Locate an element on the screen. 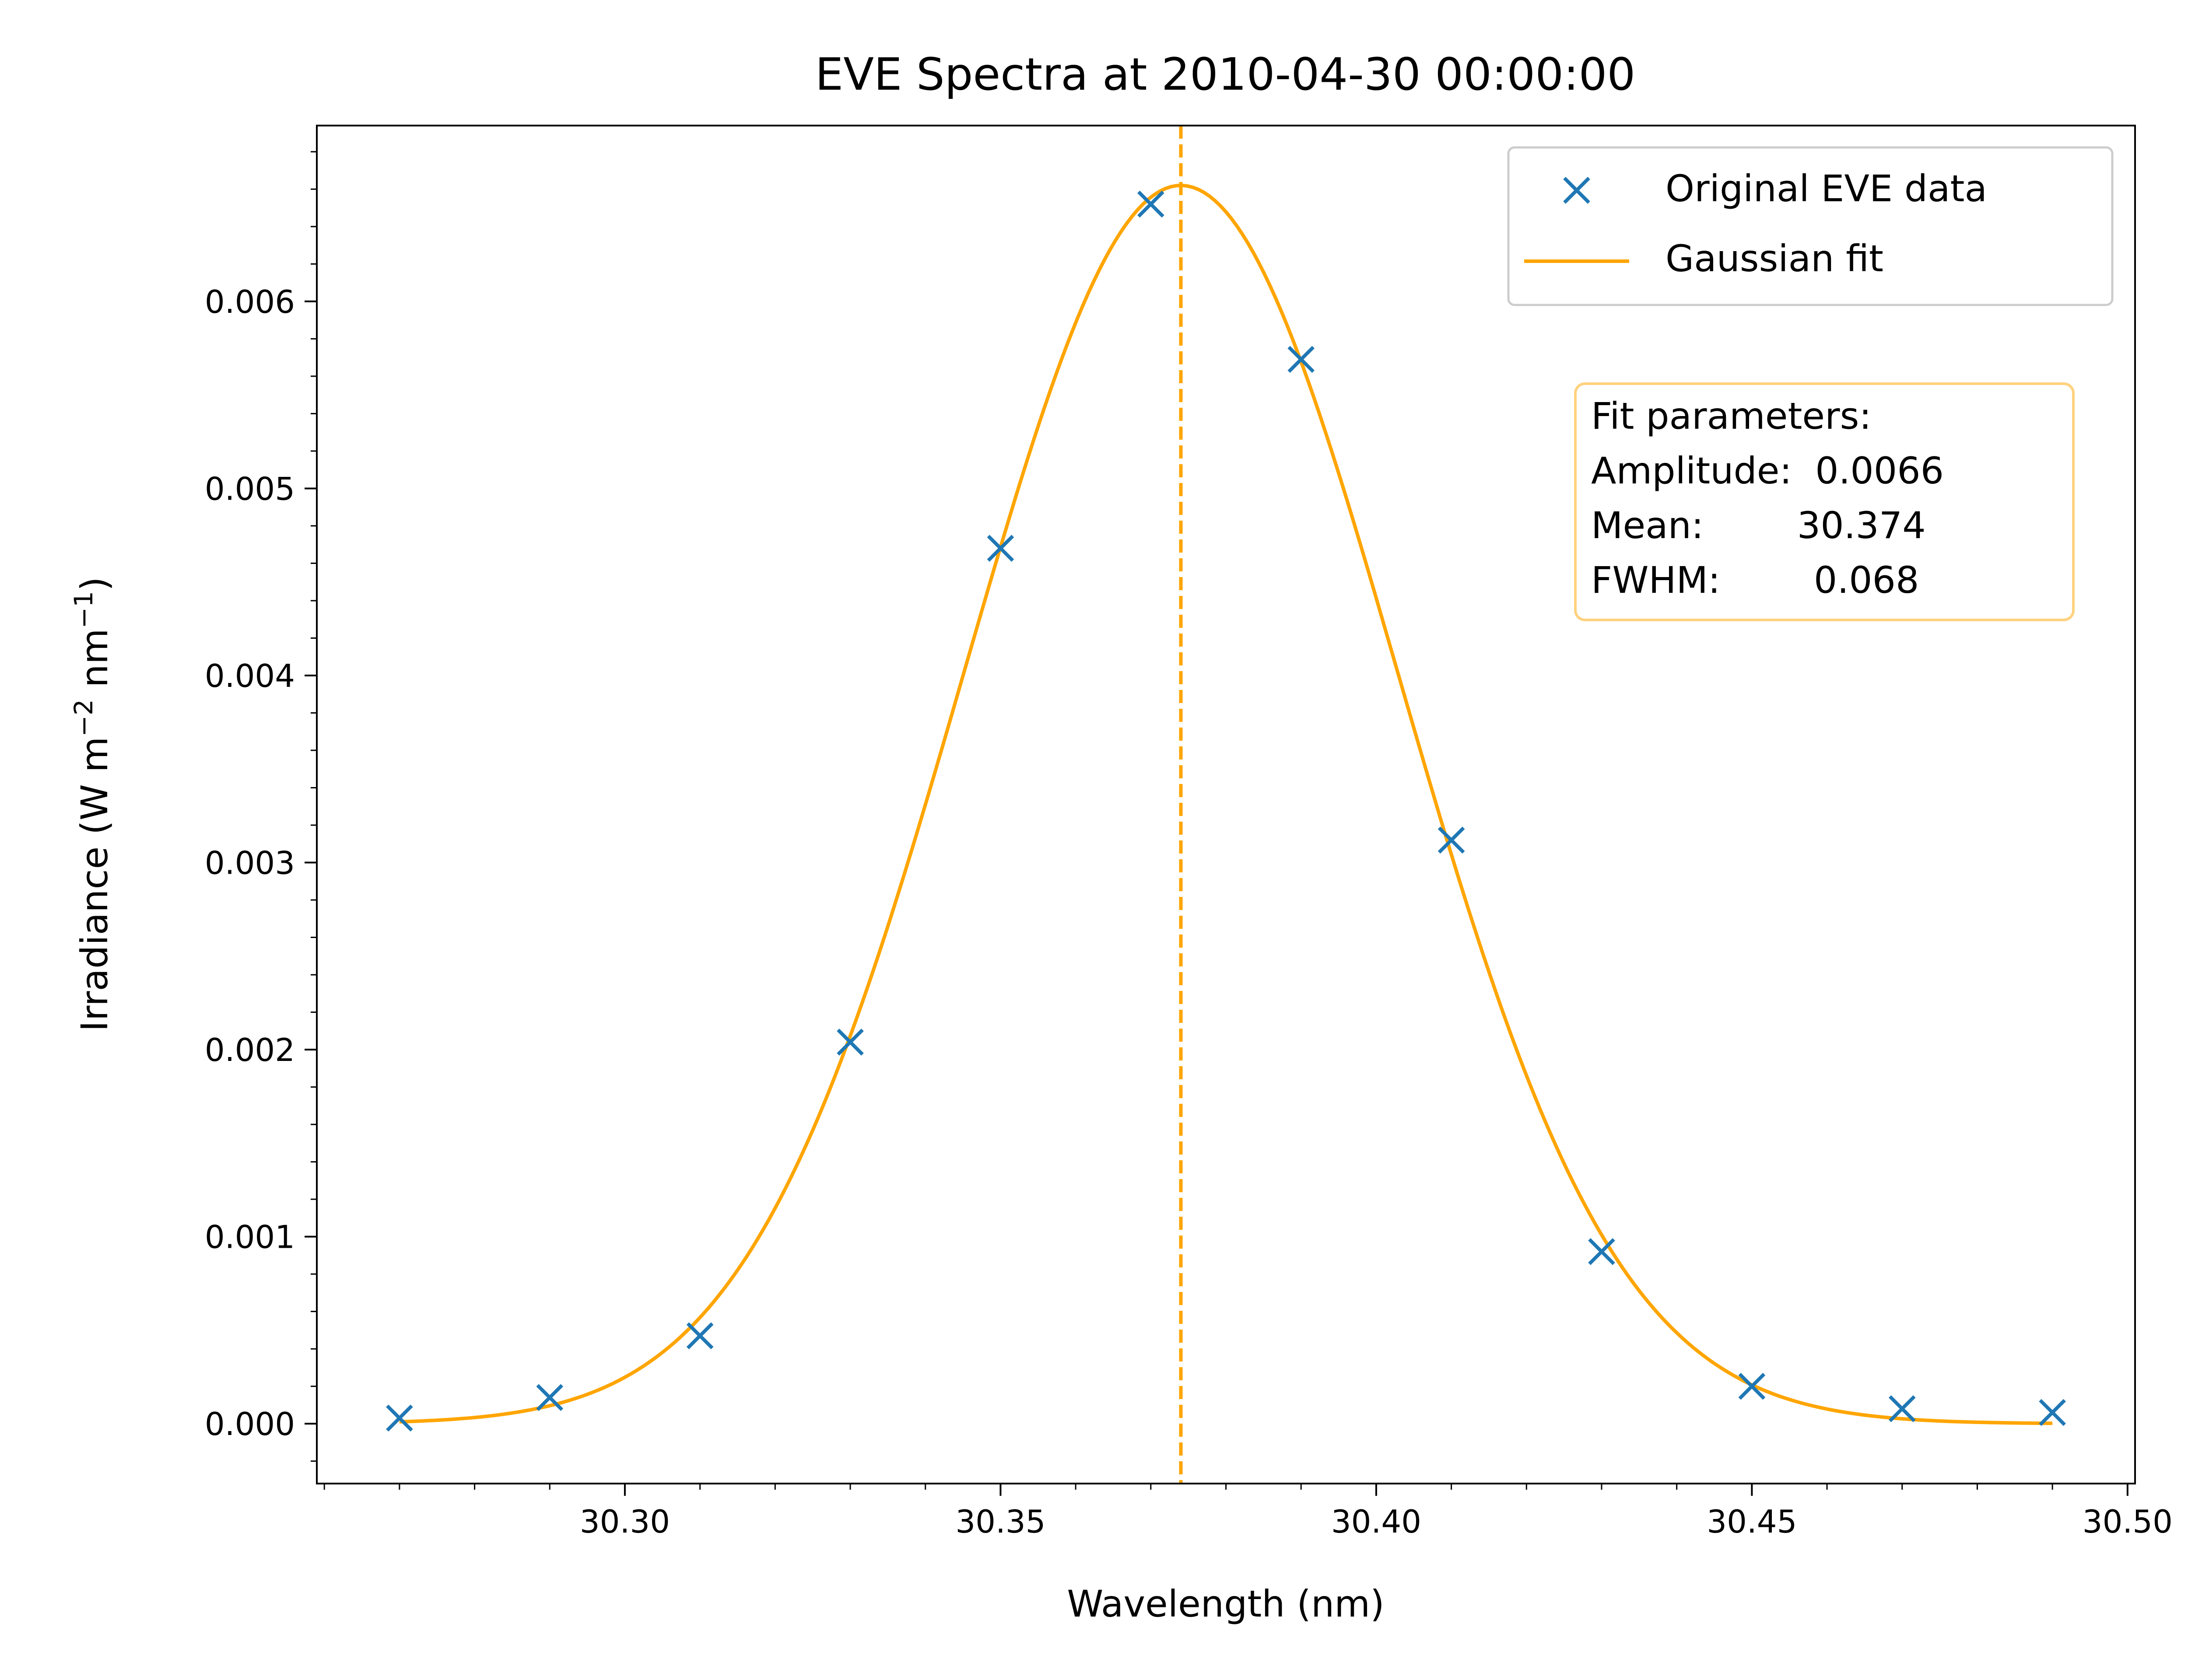  legend-label-data: Original EVE data is located at coordinates (1826, 188).